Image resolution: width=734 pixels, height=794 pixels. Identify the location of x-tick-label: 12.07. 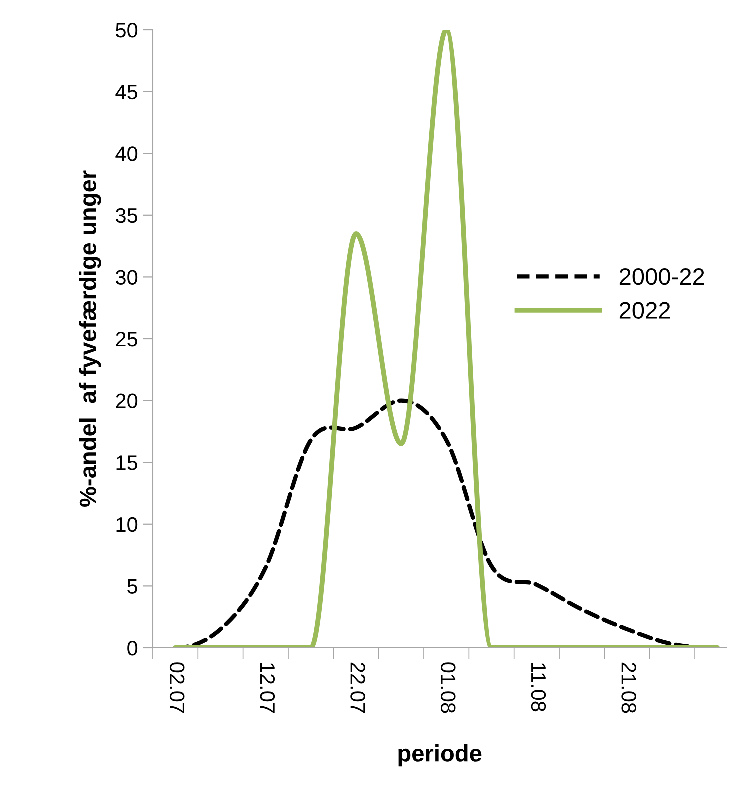
(268, 688).